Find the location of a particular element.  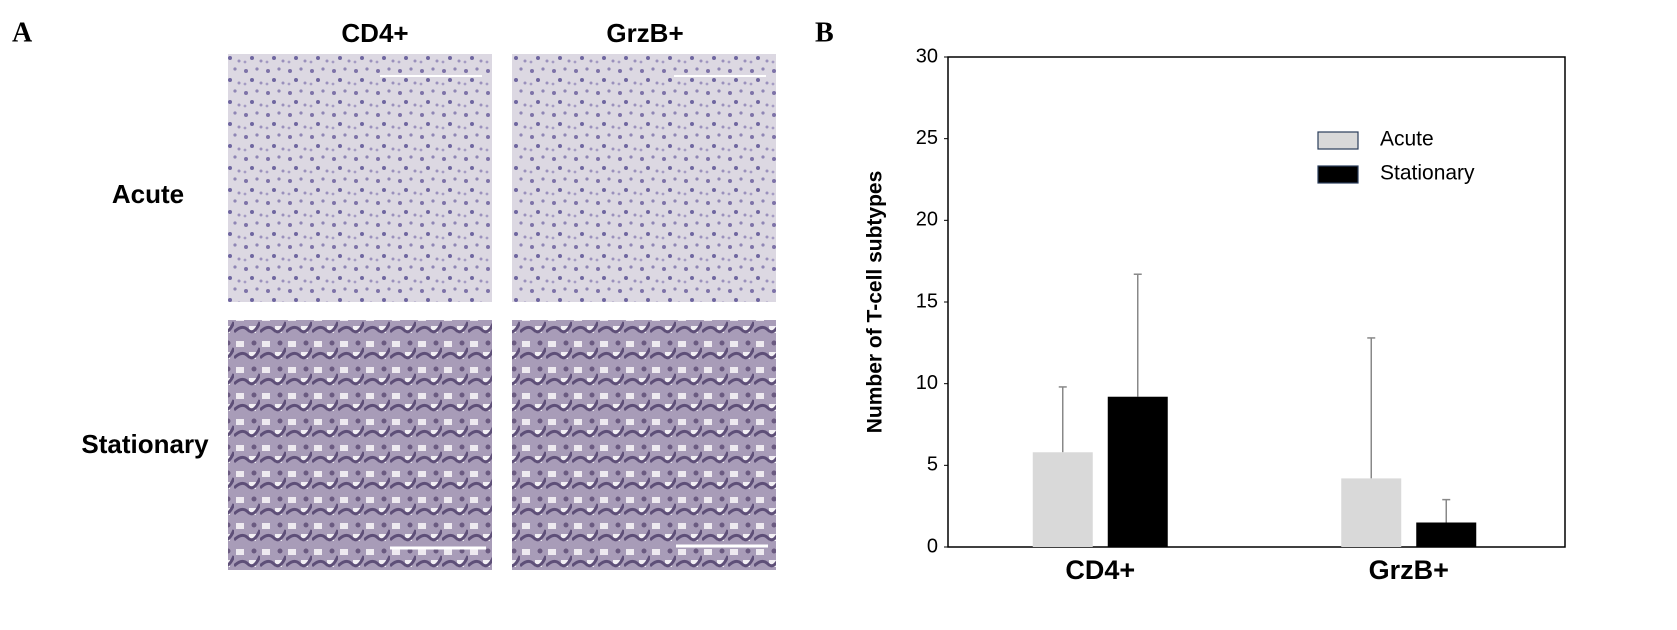

legend-label: Stationary is located at coordinates (1427, 173).